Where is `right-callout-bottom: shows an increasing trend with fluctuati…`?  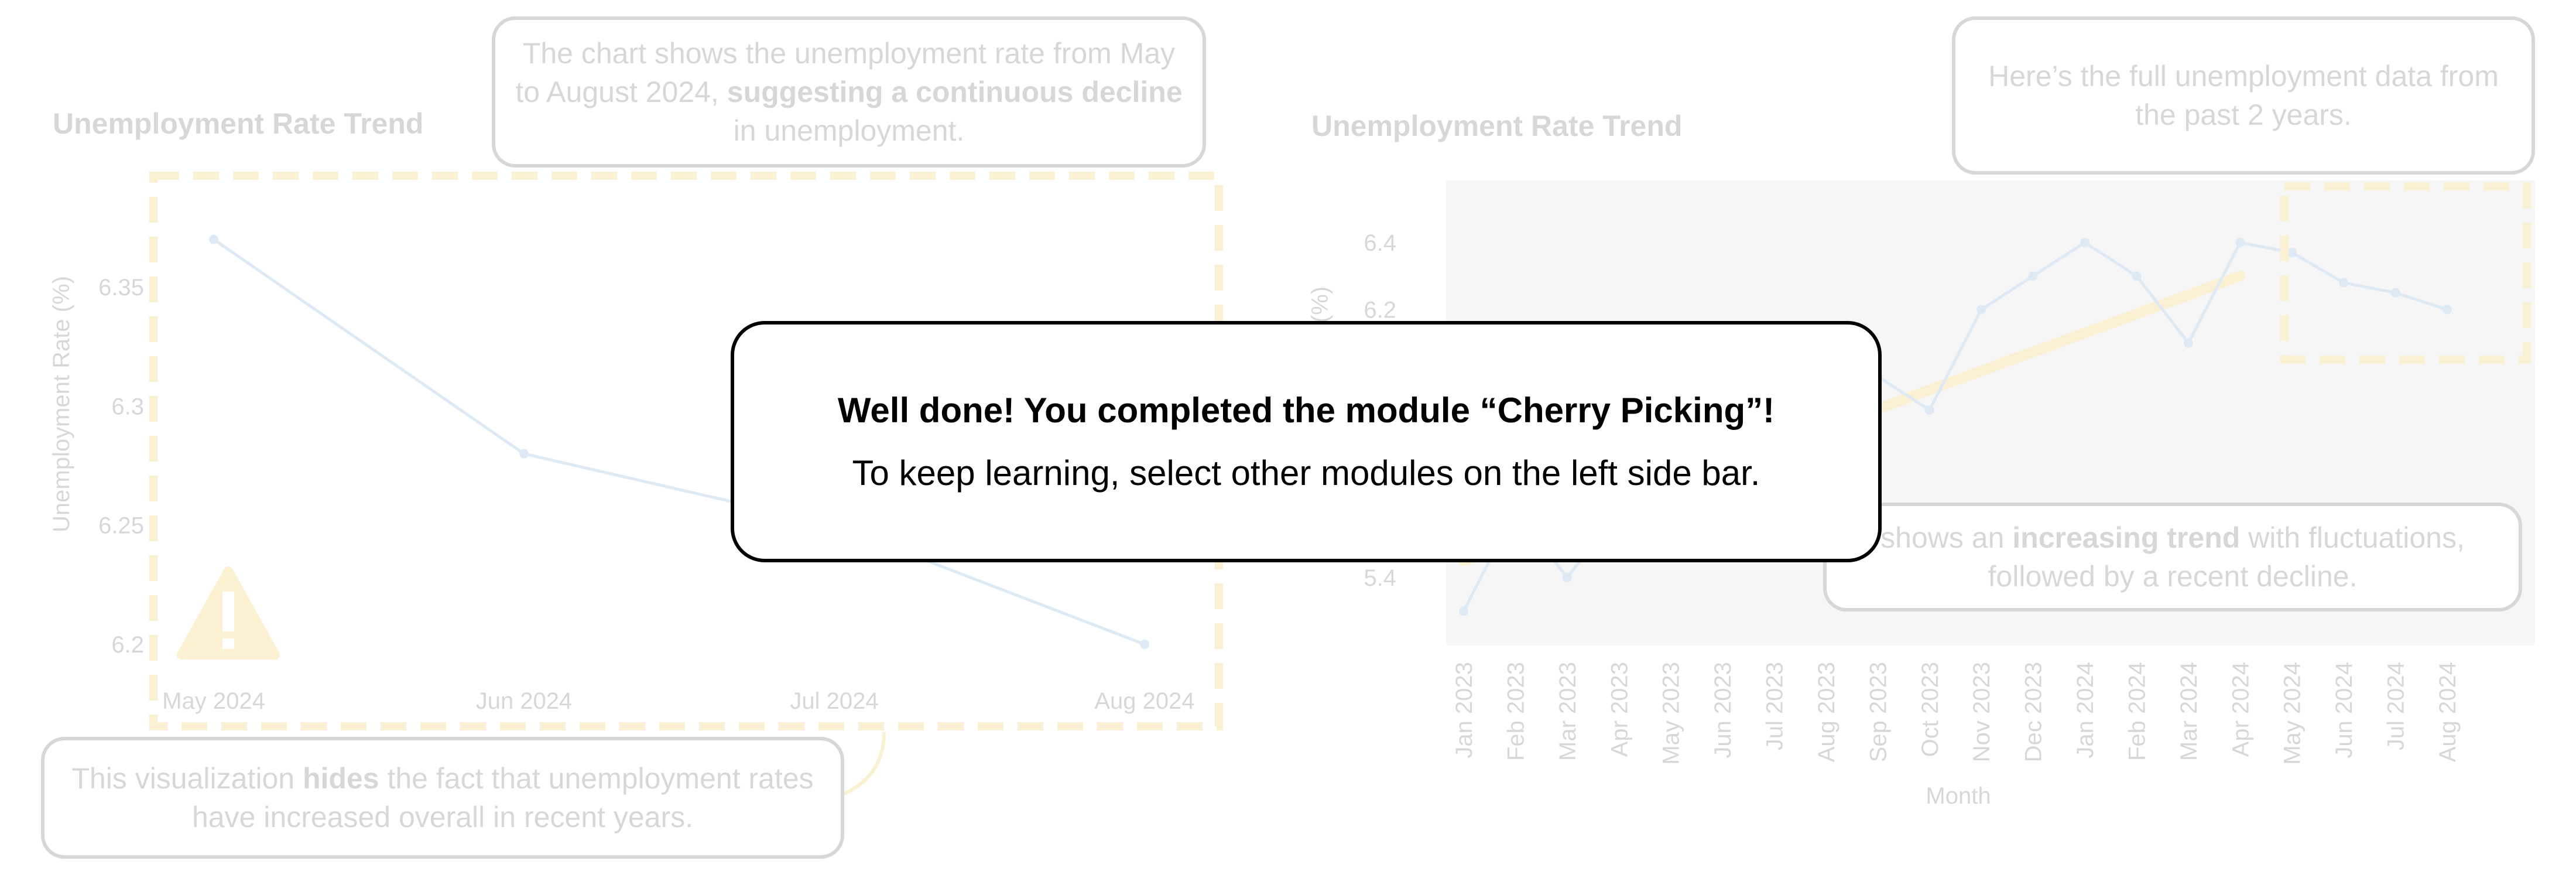 right-callout-bottom: shows an increasing trend with fluctuati… is located at coordinates (2172, 557).